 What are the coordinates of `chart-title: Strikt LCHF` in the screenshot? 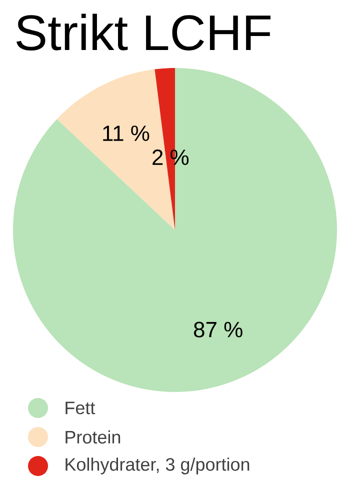 It's located at (143, 32).